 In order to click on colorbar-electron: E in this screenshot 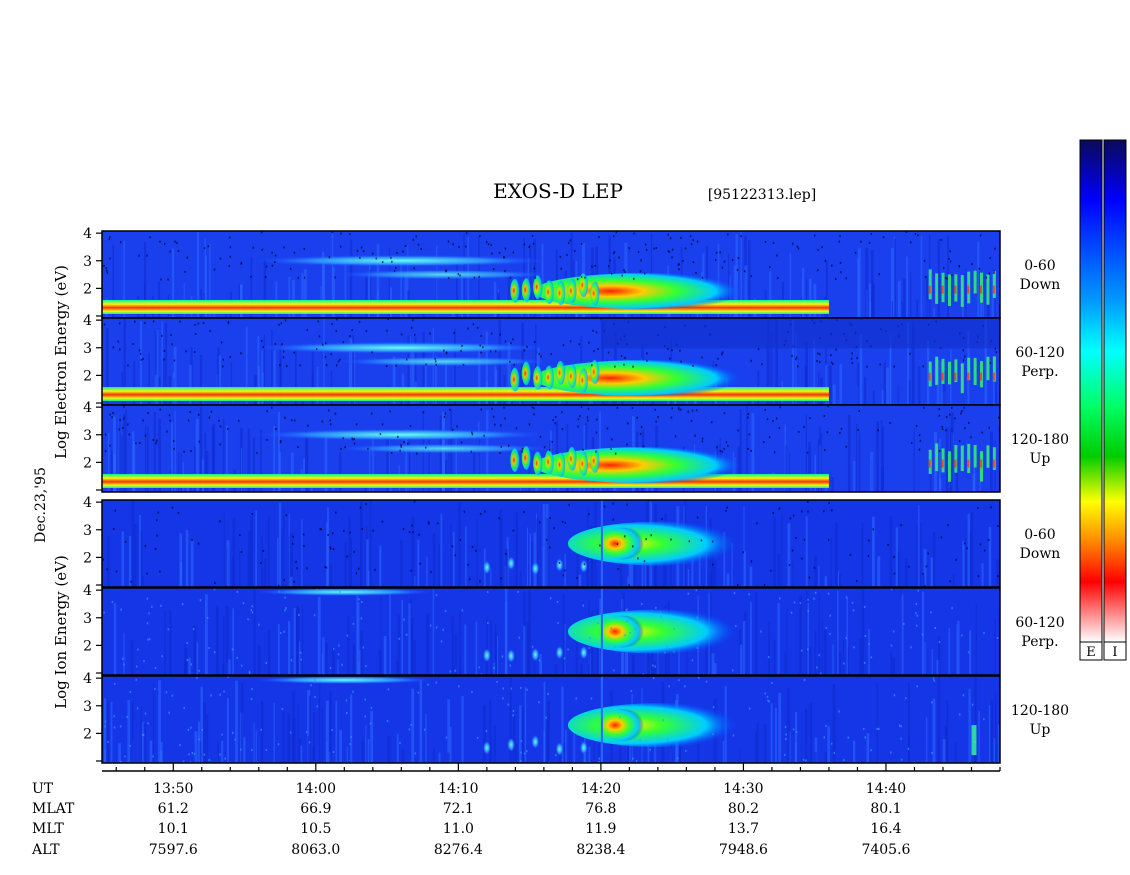, I will do `click(1091, 400)`.